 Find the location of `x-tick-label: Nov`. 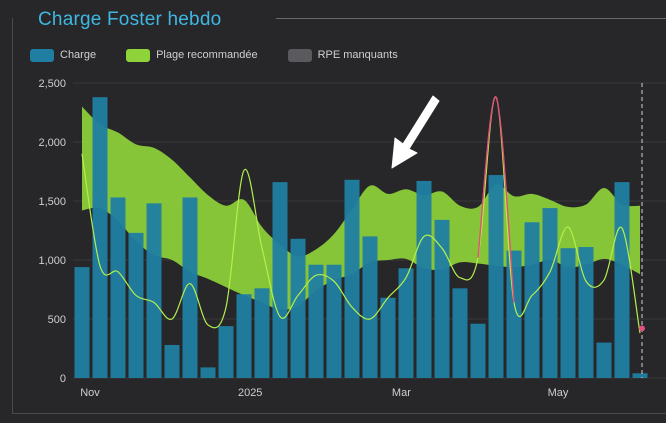

x-tick-label: Nov is located at coordinates (90, 393).